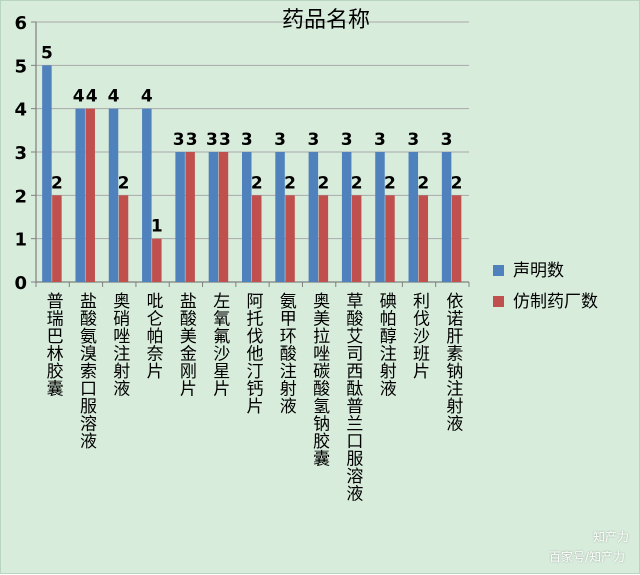 This screenshot has width=640, height=575. I want to click on x-tick-label: 氨甲环酸注射液, so click(286, 353).